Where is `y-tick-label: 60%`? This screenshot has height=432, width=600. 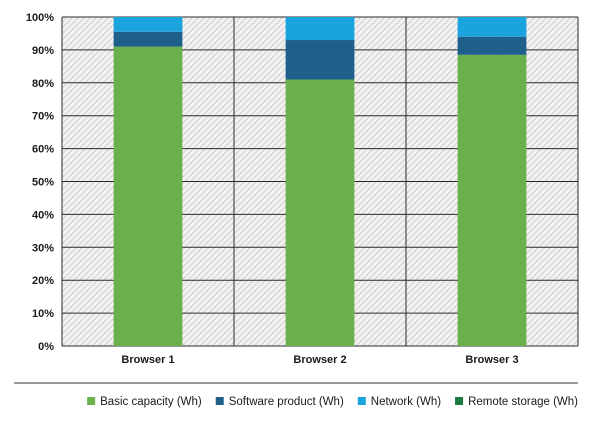
y-tick-label: 60% is located at coordinates (43, 150).